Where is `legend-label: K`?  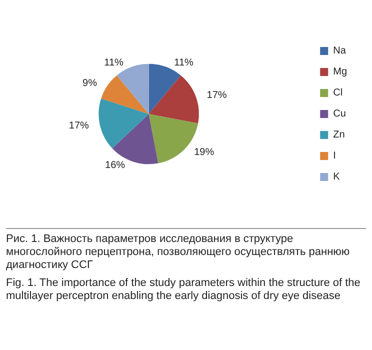
legend-label: K is located at coordinates (336, 177).